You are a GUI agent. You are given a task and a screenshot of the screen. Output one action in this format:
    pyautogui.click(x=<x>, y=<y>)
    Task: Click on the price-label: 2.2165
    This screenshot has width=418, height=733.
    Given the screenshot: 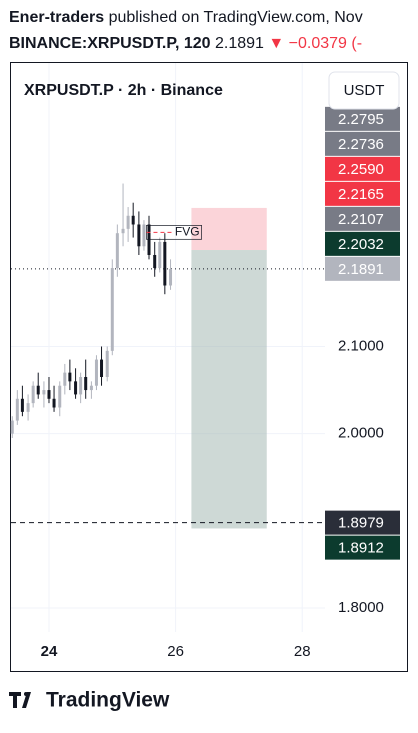 What is the action you would take?
    pyautogui.click(x=361, y=194)
    